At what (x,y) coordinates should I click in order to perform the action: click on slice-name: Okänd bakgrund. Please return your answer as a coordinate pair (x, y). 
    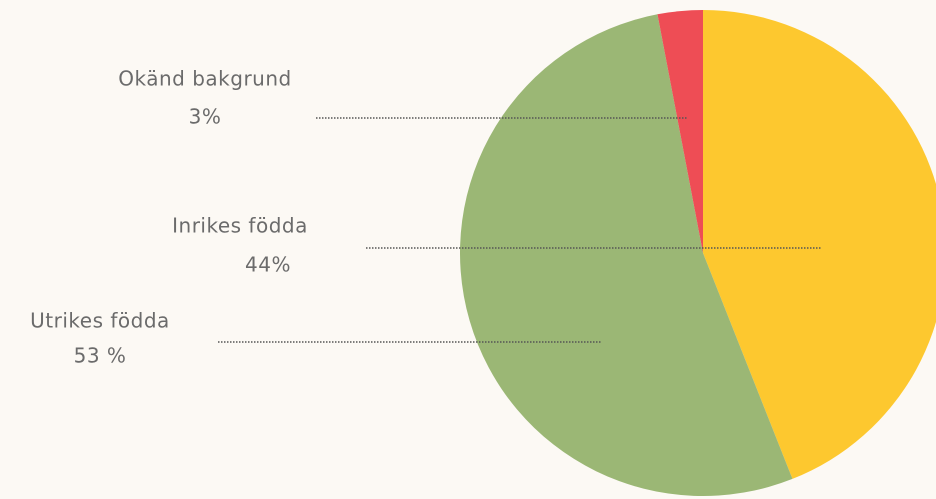
    Looking at the image, I should click on (204, 79).